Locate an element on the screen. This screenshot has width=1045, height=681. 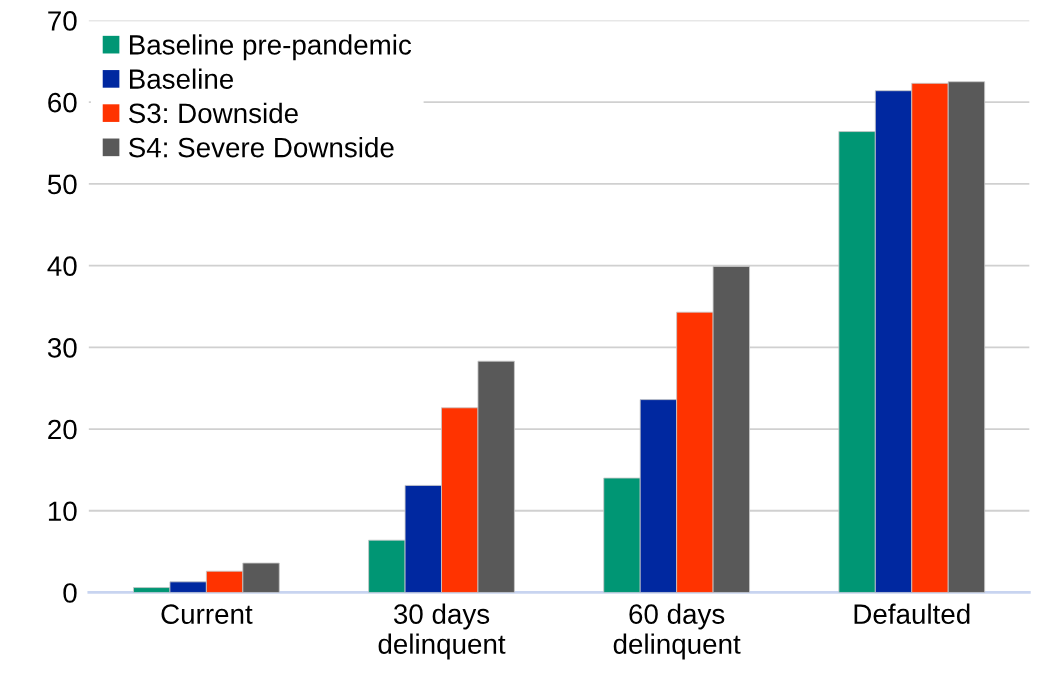
legend-label: S4: Severe Downside is located at coordinates (261, 147).